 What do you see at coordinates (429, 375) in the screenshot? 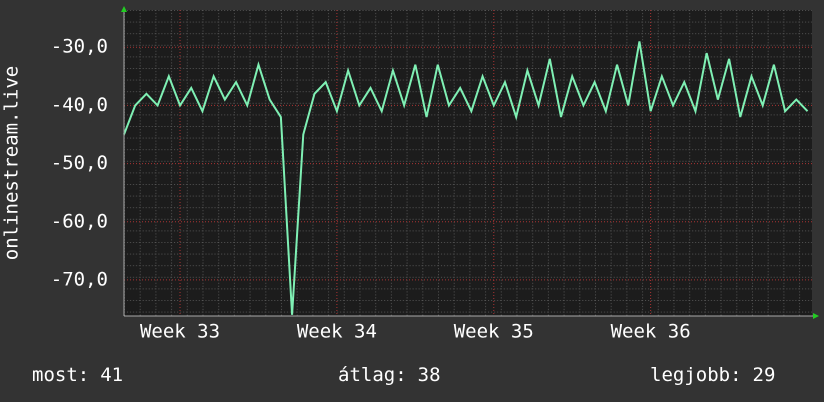
I see `stat-value: 38` at bounding box center [429, 375].